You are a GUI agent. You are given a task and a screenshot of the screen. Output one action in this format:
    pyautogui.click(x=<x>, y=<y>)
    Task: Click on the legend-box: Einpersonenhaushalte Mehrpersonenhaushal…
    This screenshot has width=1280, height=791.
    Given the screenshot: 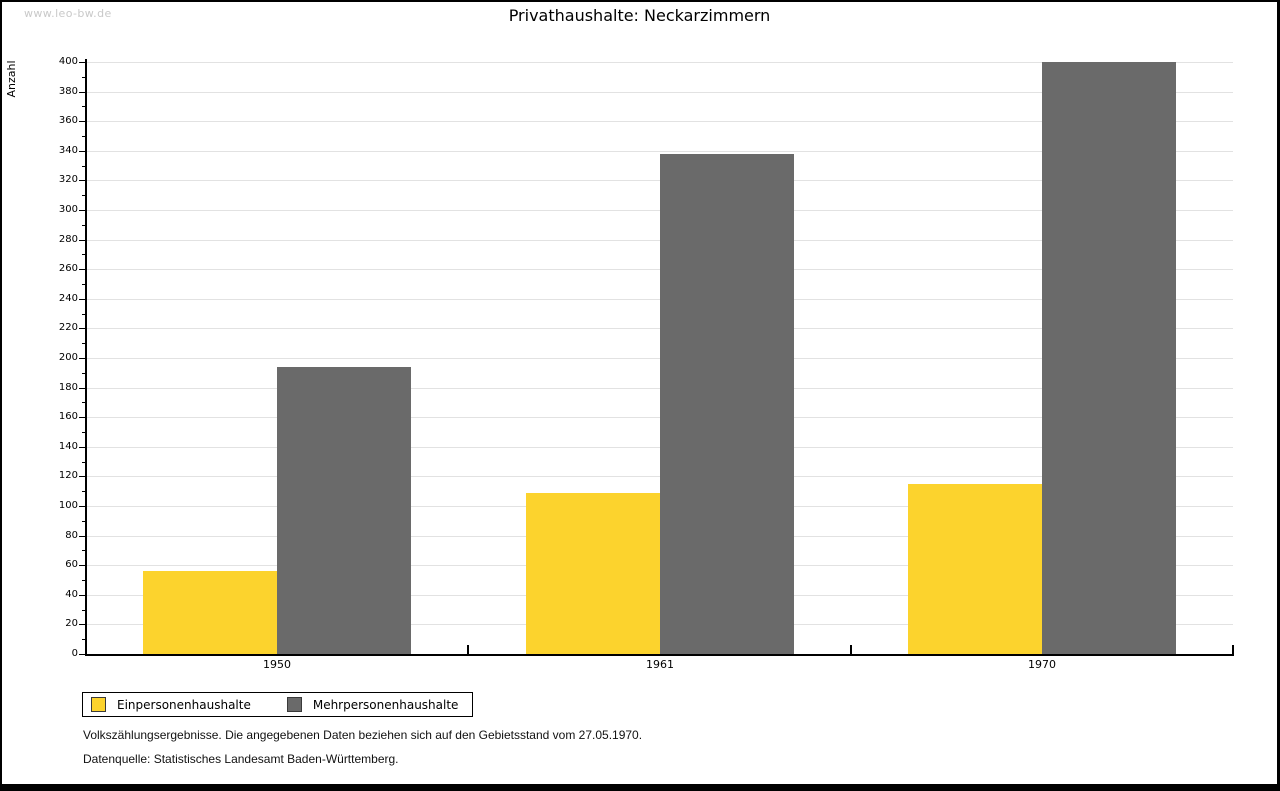 What is the action you would take?
    pyautogui.click(x=278, y=704)
    